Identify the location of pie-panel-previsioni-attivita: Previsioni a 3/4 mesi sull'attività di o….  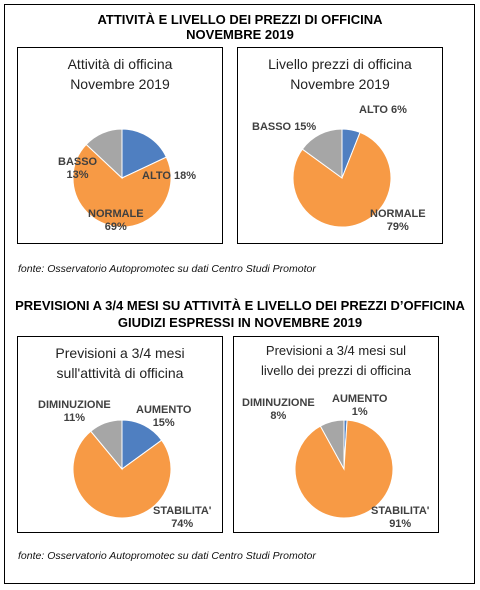
(120, 434).